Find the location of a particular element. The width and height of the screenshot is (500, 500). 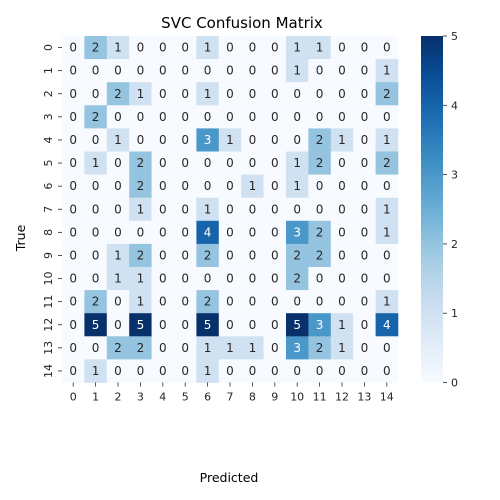

cell-value-label: 4 is located at coordinates (387, 325).